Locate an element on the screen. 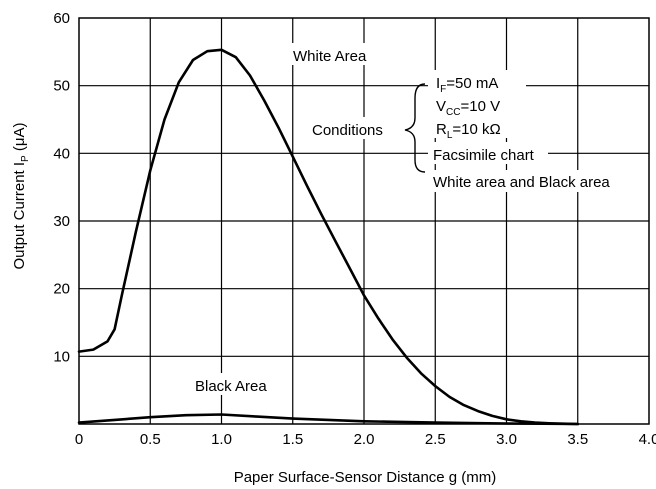 The height and width of the screenshot is (489, 656). white-area-label: White Area is located at coordinates (330, 56).